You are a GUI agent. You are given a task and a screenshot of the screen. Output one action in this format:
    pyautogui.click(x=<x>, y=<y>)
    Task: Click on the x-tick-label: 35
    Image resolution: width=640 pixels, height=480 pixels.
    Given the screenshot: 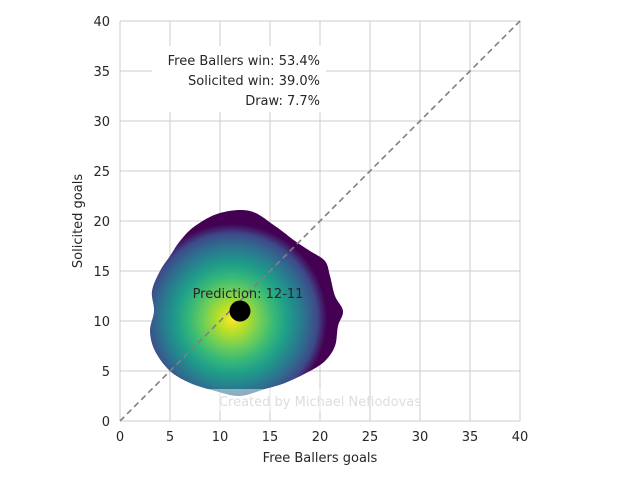 What is the action you would take?
    pyautogui.click(x=470, y=437)
    